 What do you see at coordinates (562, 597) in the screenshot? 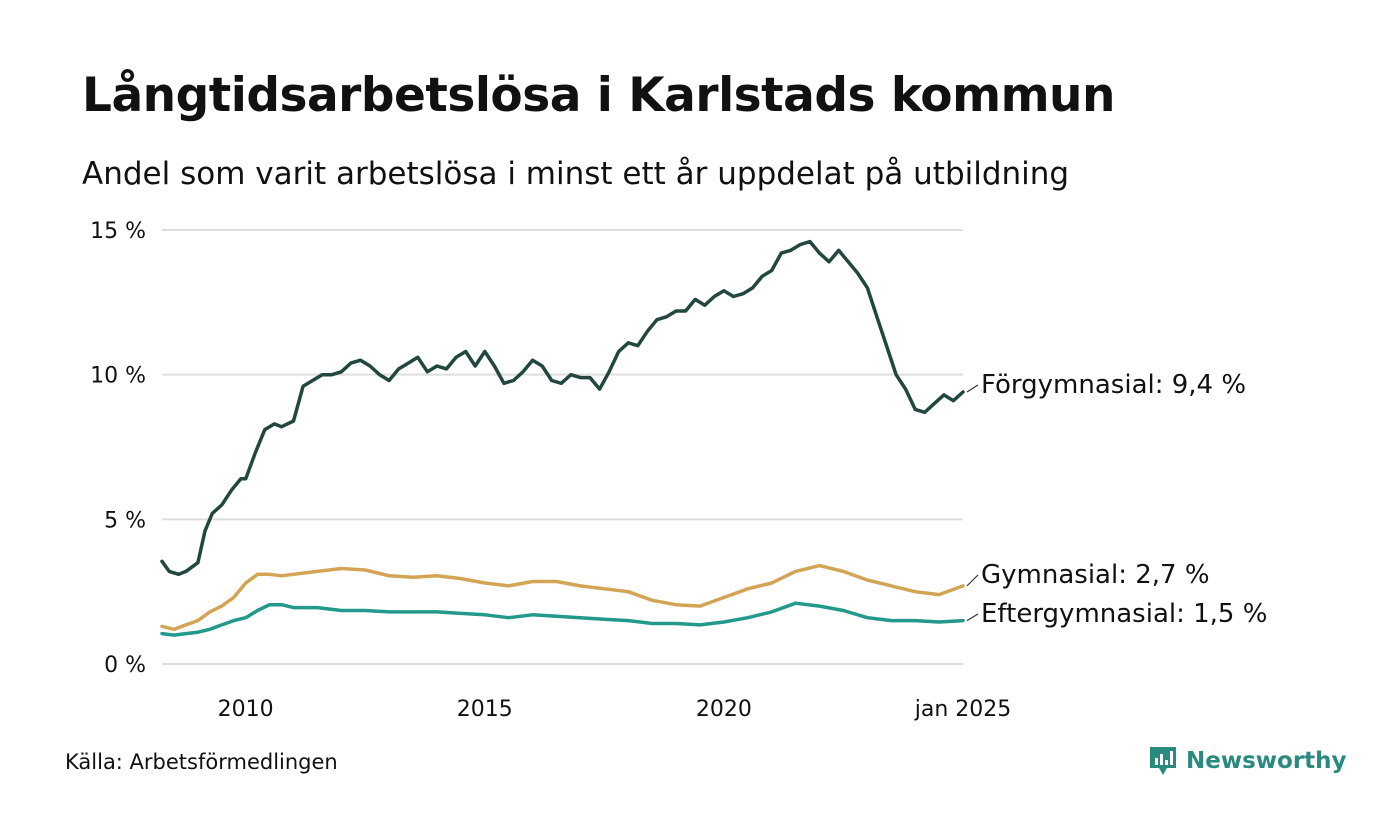
I see `series-line-gymnasial` at bounding box center [562, 597].